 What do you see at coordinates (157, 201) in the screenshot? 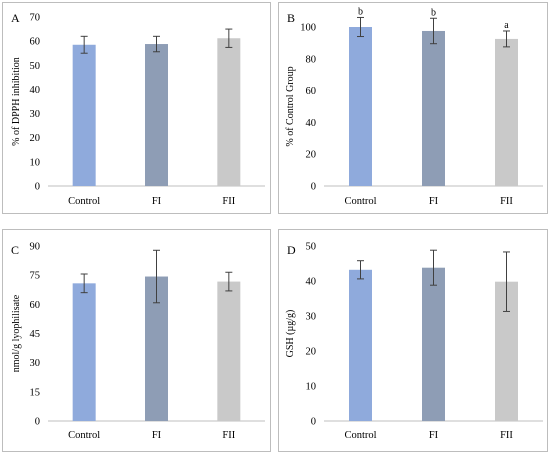
I see `x-category-label-a-1: FI` at bounding box center [157, 201].